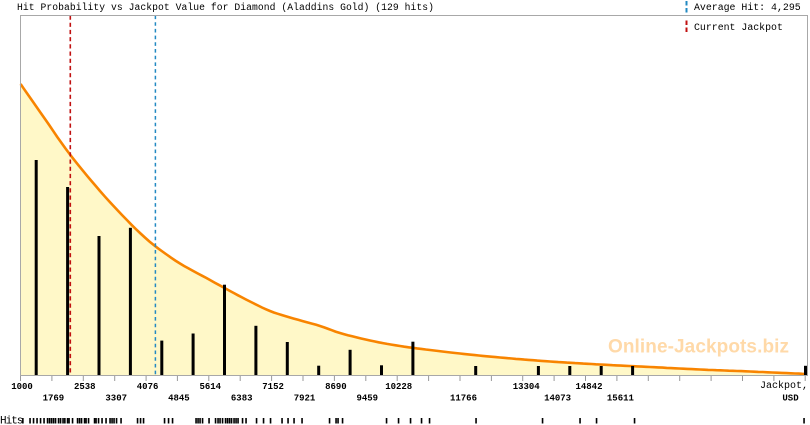  Describe the element at coordinates (242, 399) in the screenshot. I see `svg-text: 6383` at that location.